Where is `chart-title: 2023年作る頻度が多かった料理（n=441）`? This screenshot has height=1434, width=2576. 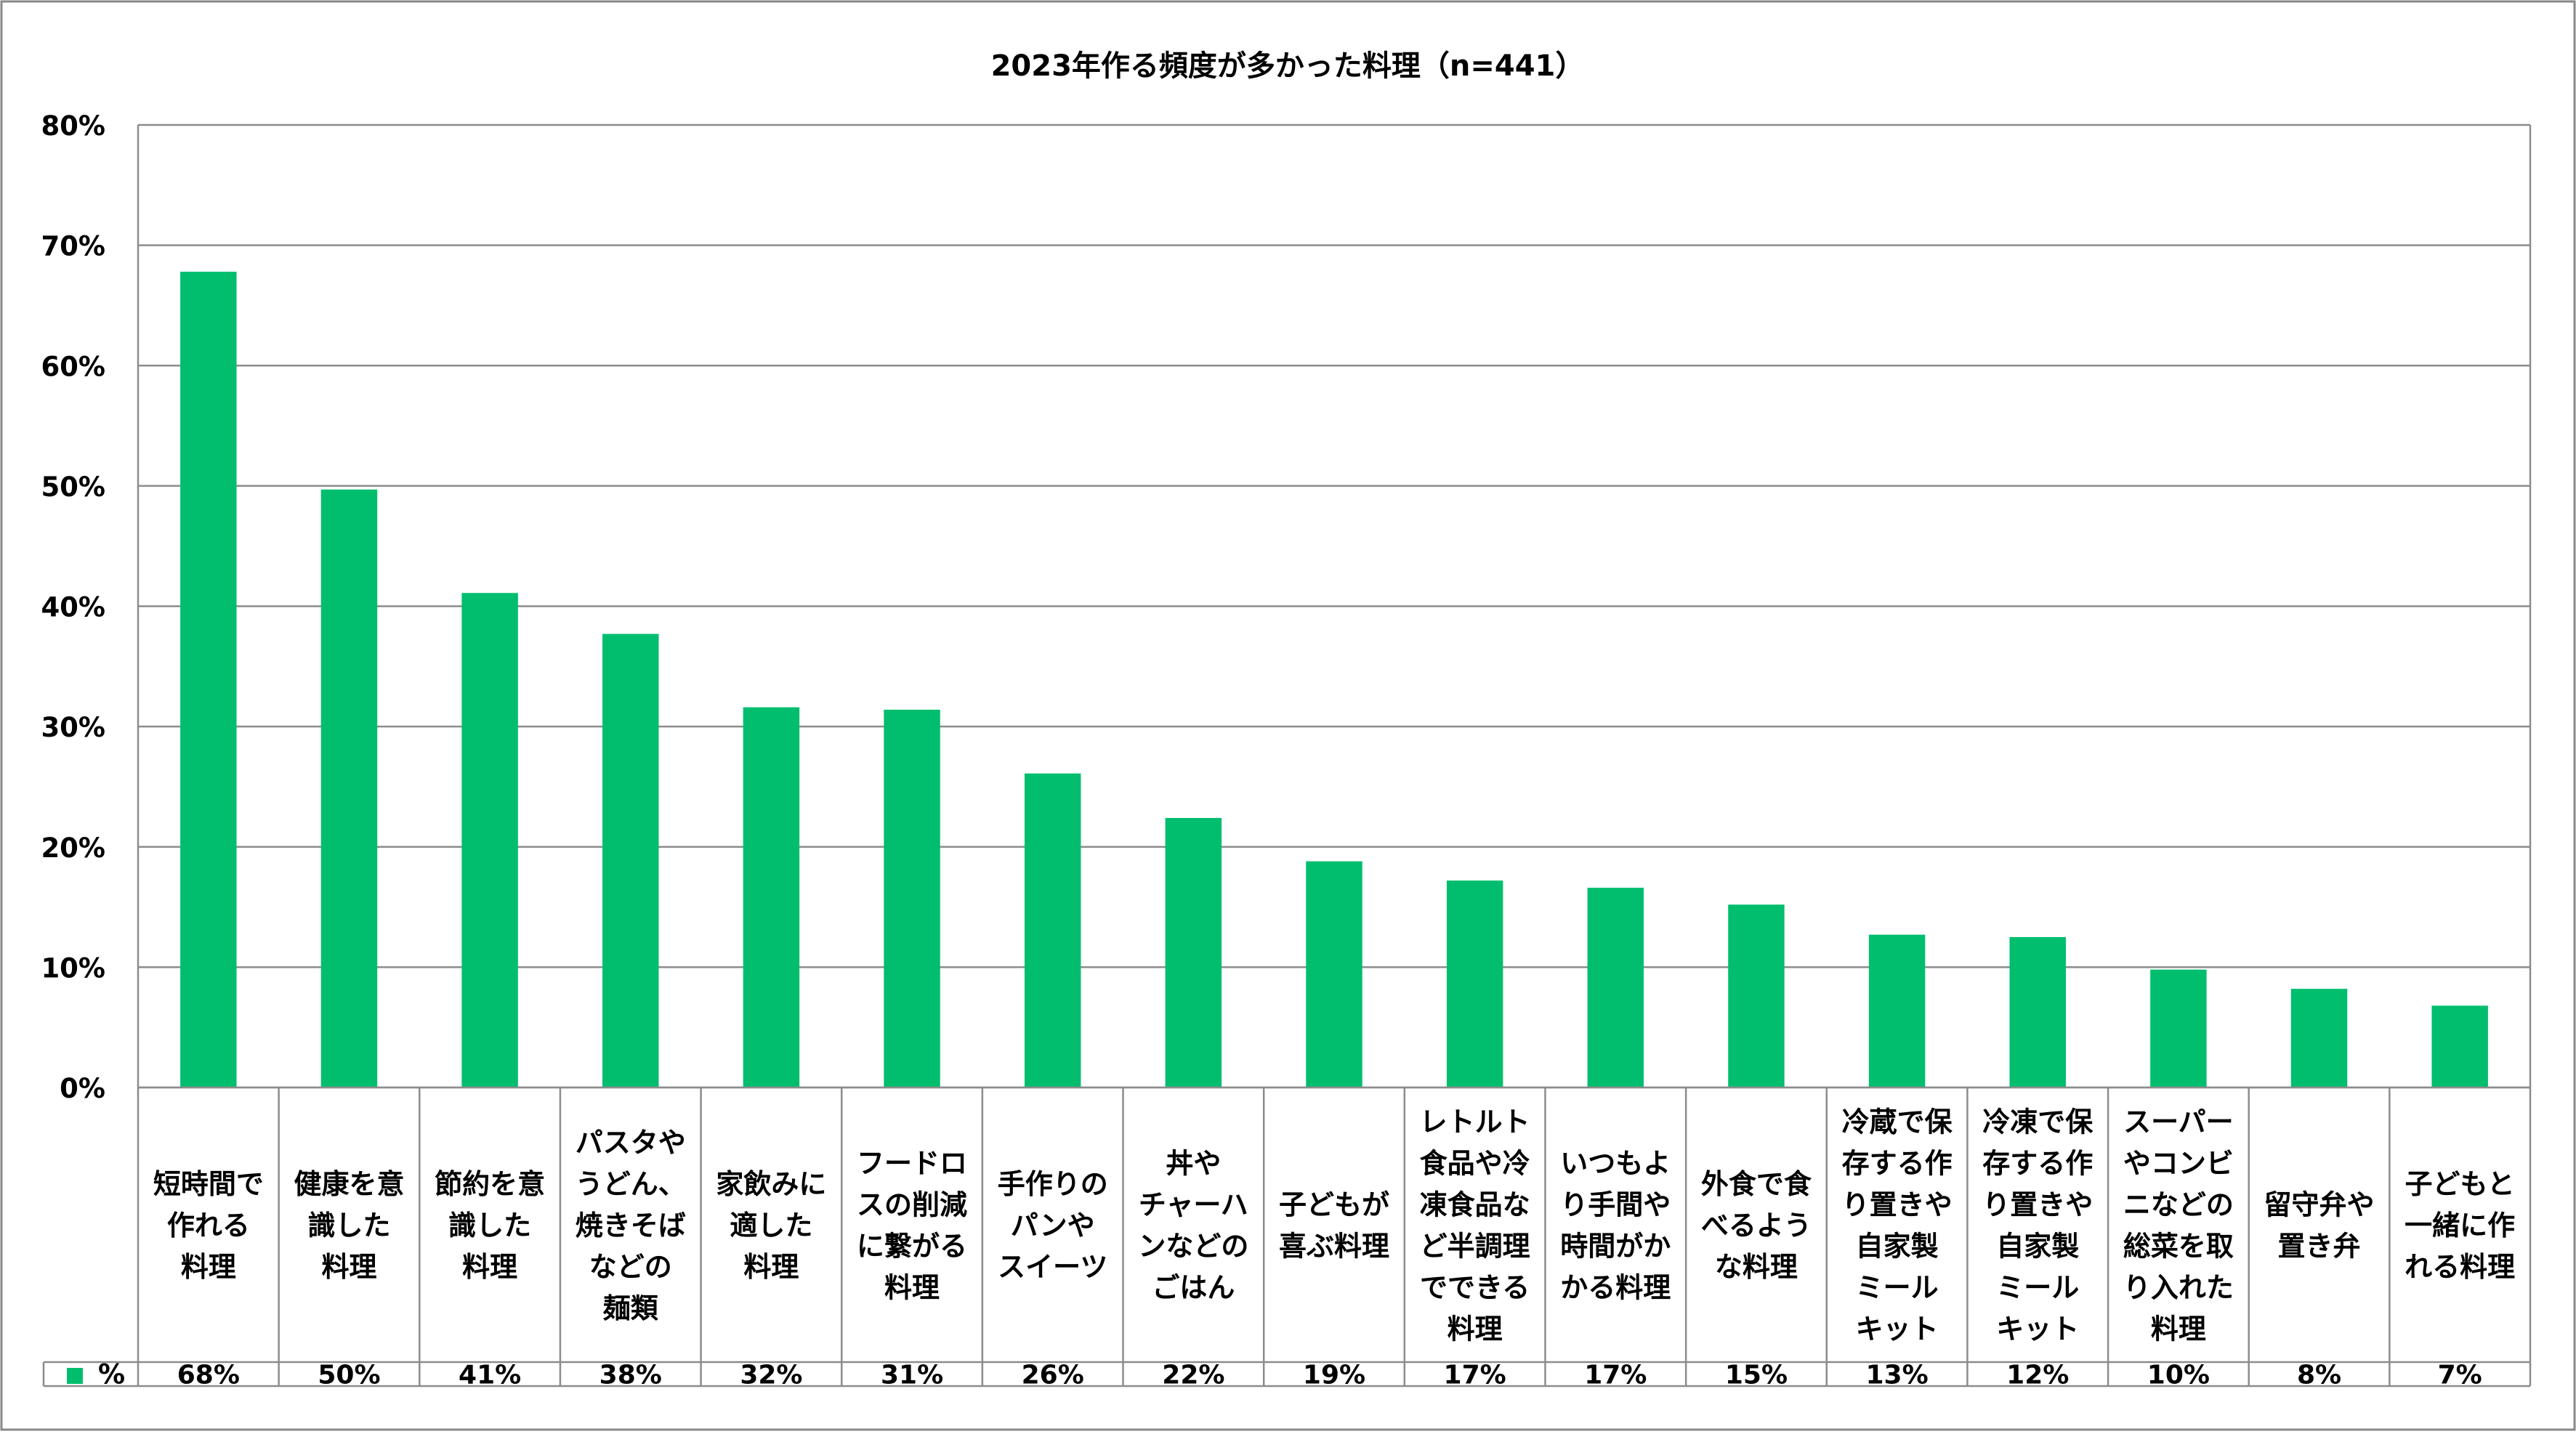
chart-title: 2023年作る頻度が多かった料理（n=441） is located at coordinates (1288, 66).